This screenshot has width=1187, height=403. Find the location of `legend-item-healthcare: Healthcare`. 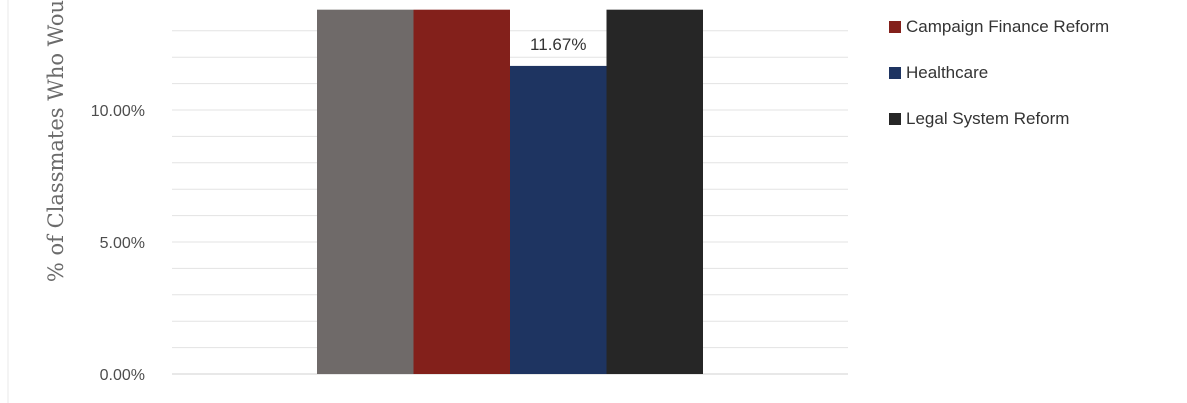

legend-item-healthcare: Healthcare is located at coordinates (999, 73).